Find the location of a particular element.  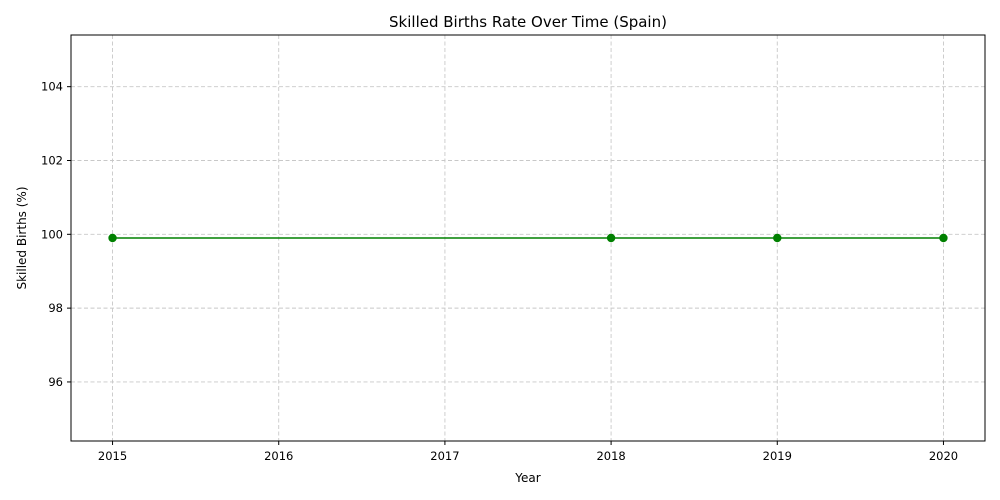

y-axis: 96 98 100 102 104 is located at coordinates (56, 234).